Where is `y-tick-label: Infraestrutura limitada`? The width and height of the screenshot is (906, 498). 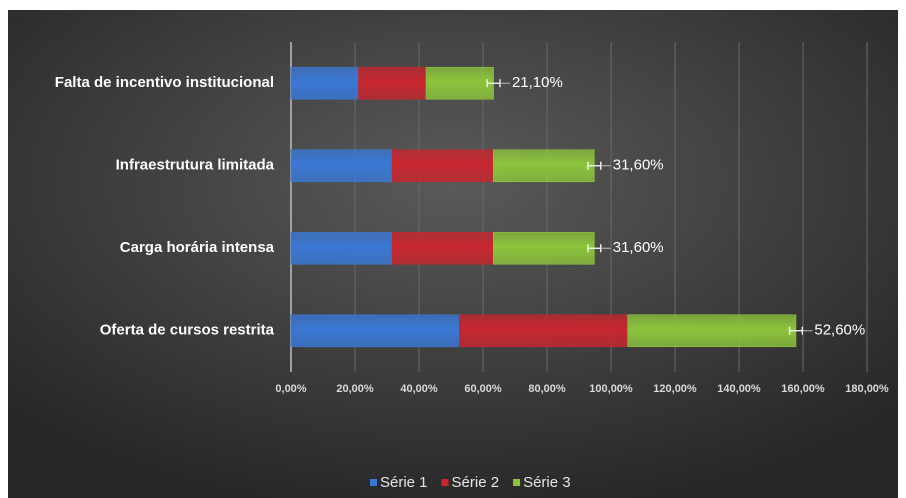
y-tick-label: Infraestrutura limitada is located at coordinates (195, 165).